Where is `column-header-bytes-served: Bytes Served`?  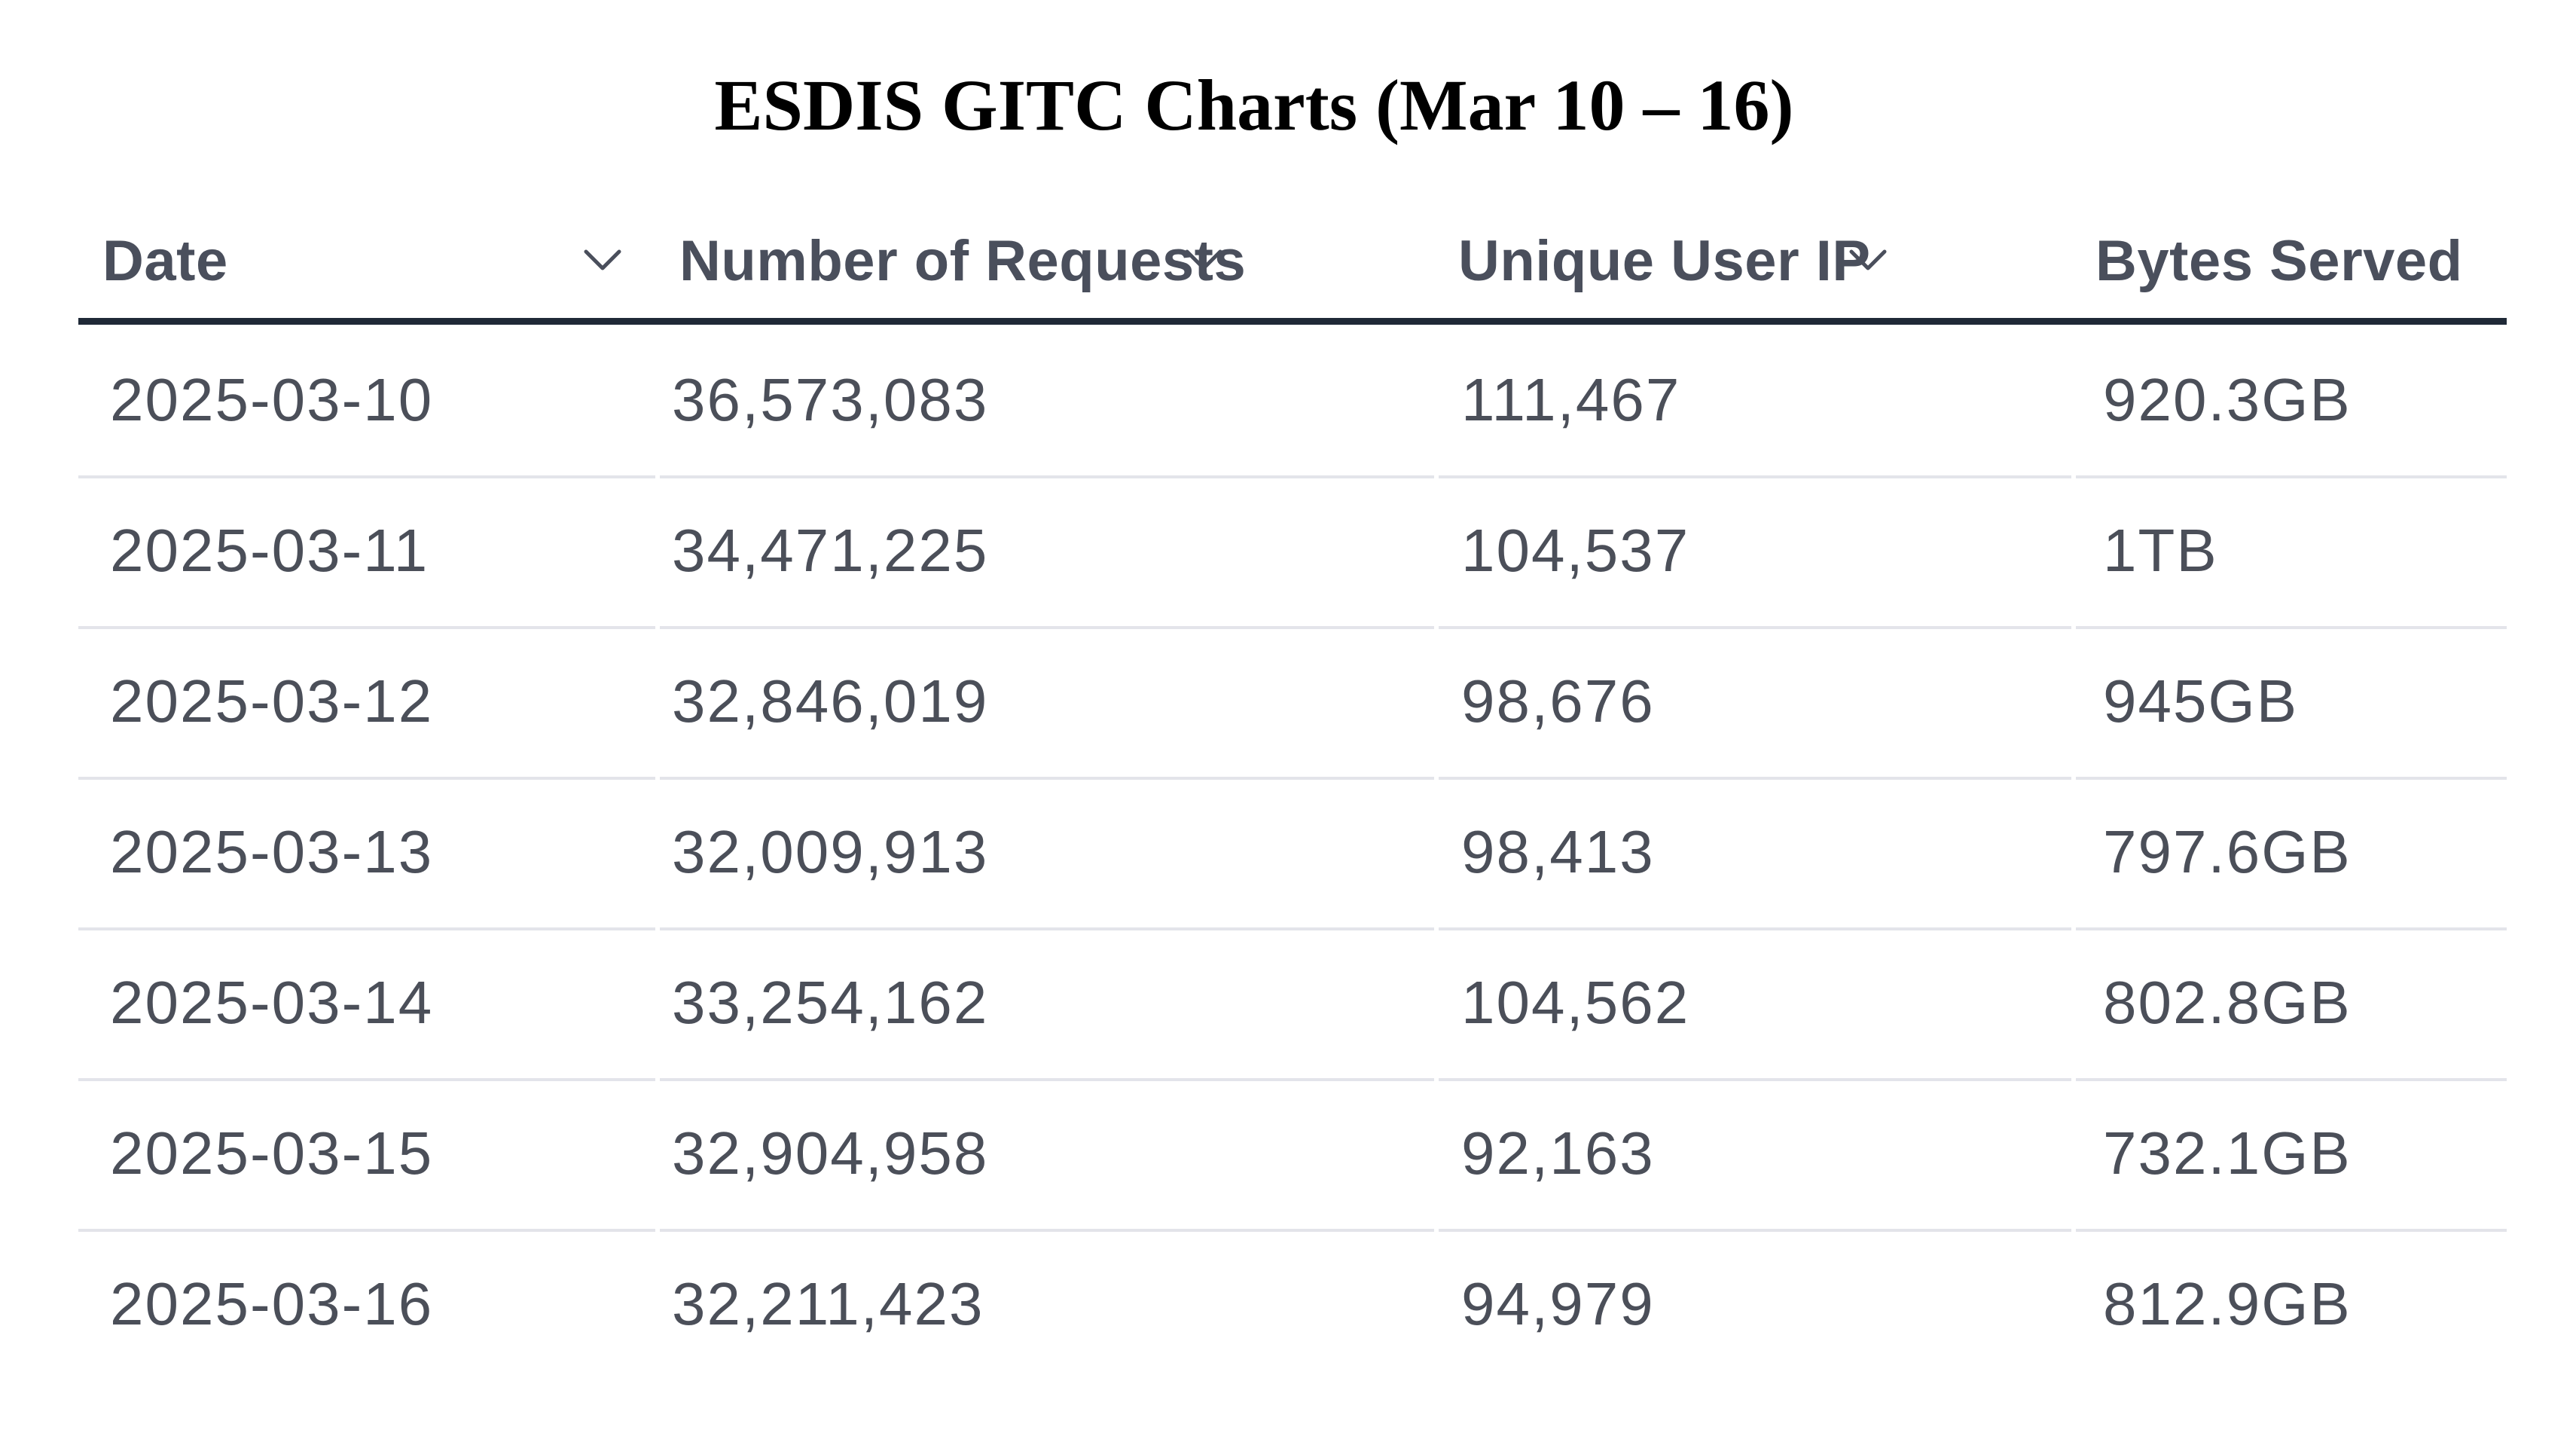
column-header-bytes-served: Bytes Served is located at coordinates (2289, 260).